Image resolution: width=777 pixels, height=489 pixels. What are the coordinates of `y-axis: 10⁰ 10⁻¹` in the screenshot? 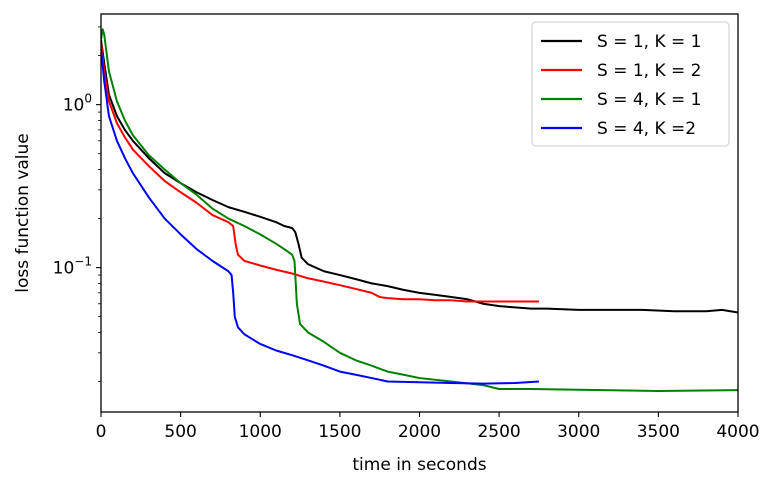 It's located at (77, 204).